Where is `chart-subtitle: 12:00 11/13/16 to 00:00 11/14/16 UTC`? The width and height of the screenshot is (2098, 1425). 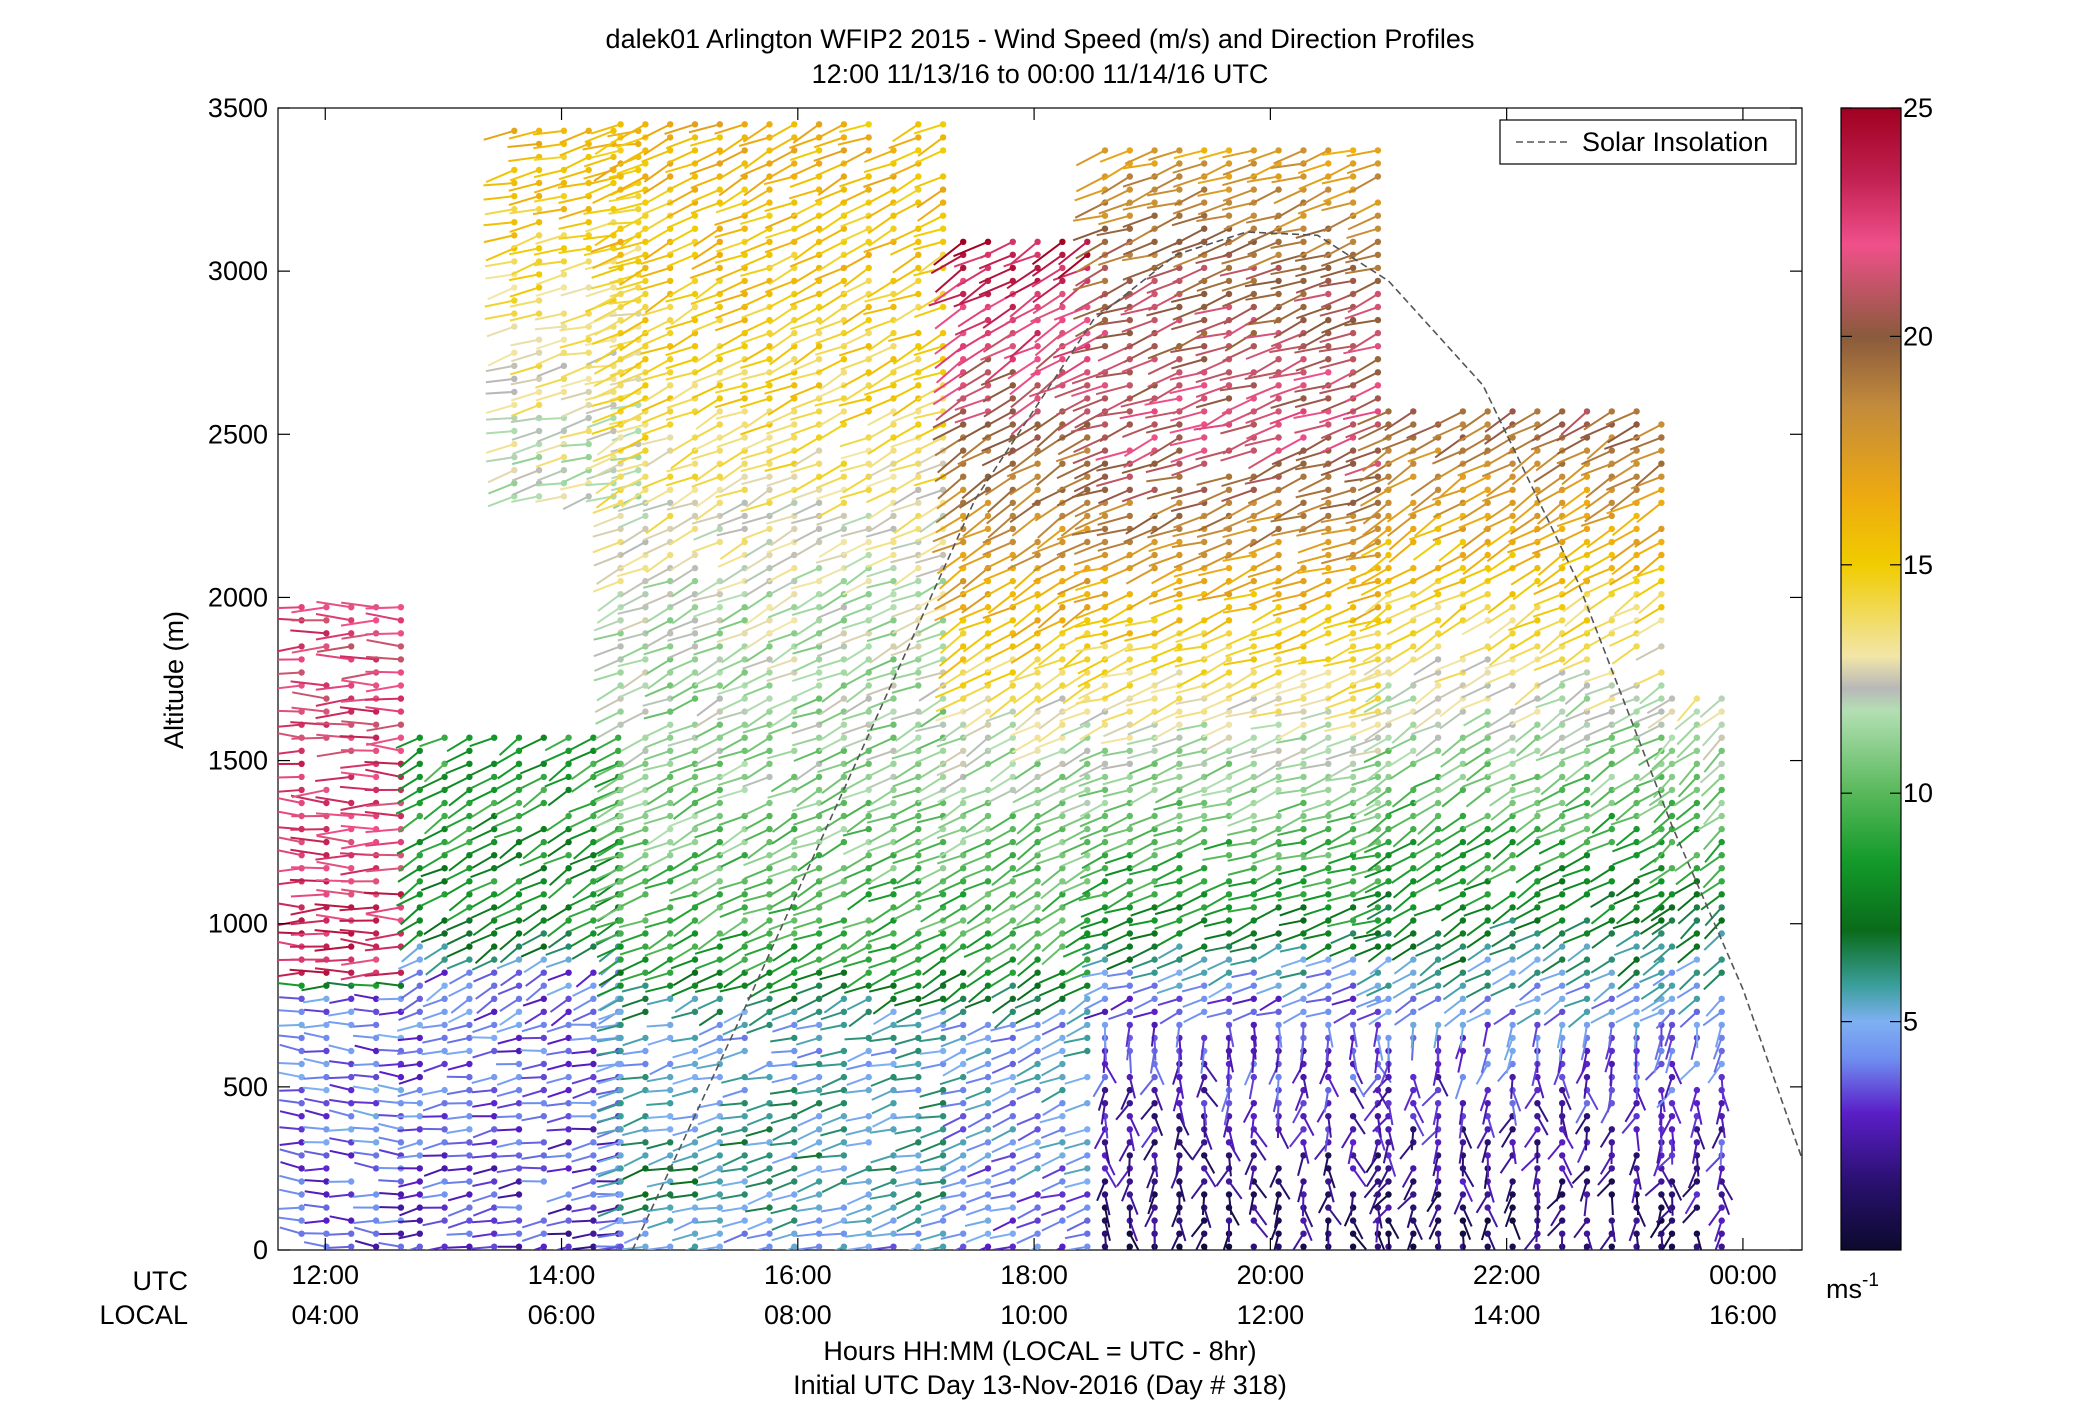 chart-subtitle: 12:00 11/13/16 to 00:00 11/14/16 UTC is located at coordinates (1040, 74).